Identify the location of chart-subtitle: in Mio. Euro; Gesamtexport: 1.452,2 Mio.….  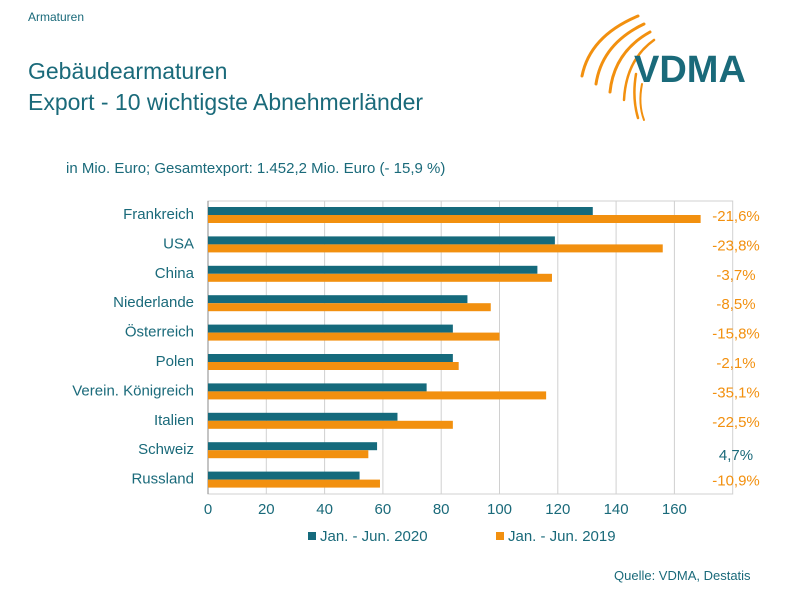
(256, 168).